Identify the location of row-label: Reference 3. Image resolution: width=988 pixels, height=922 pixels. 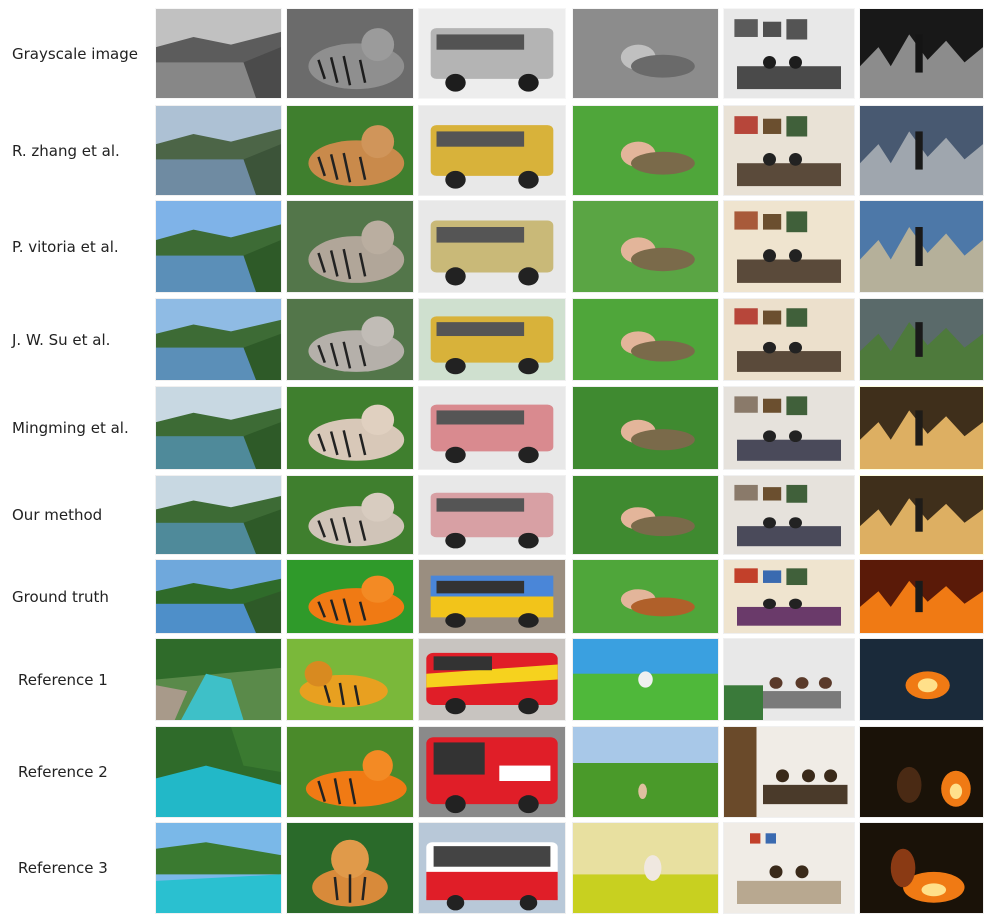
(63, 868).